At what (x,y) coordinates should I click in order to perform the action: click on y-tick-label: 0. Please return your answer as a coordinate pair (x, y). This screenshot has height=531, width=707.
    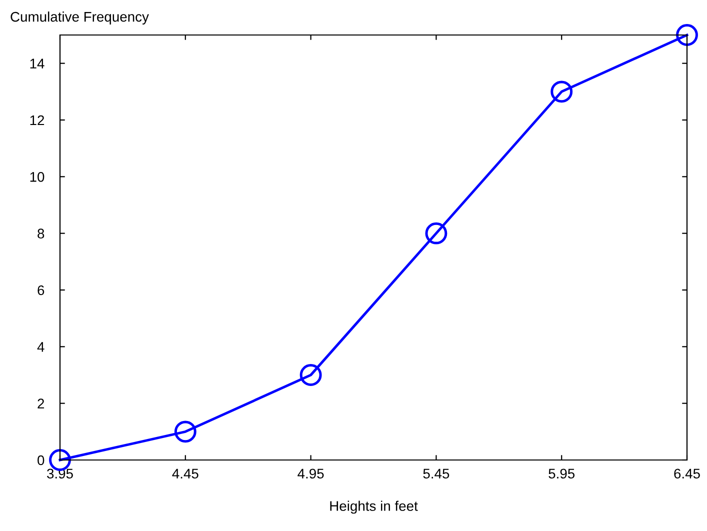
    Looking at the image, I should click on (41, 460).